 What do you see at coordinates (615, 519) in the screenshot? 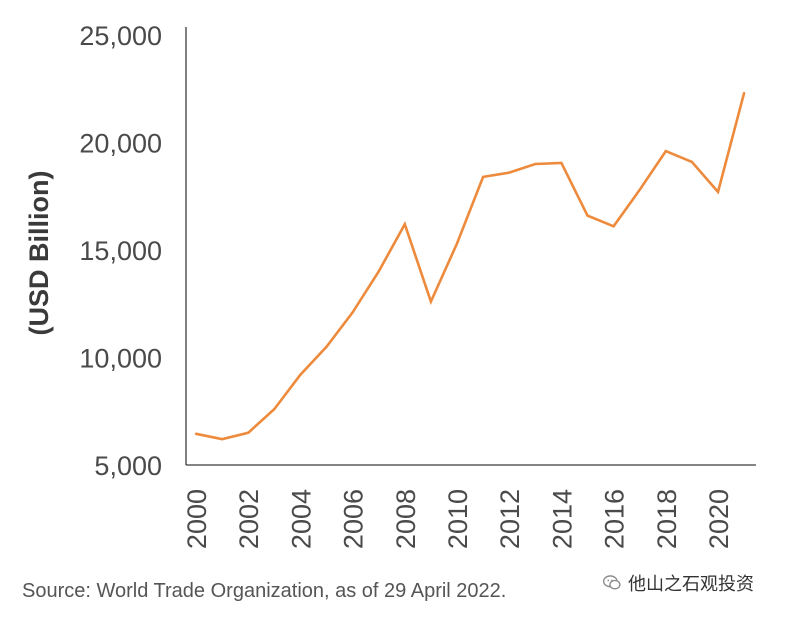
I see `x-tick-label: 2016` at bounding box center [615, 519].